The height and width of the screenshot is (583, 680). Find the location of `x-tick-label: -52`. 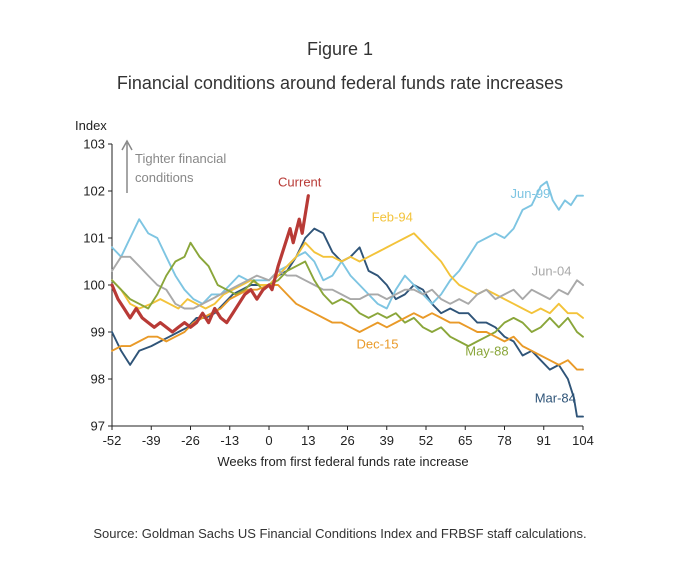

x-tick-label: -52 is located at coordinates (112, 440).